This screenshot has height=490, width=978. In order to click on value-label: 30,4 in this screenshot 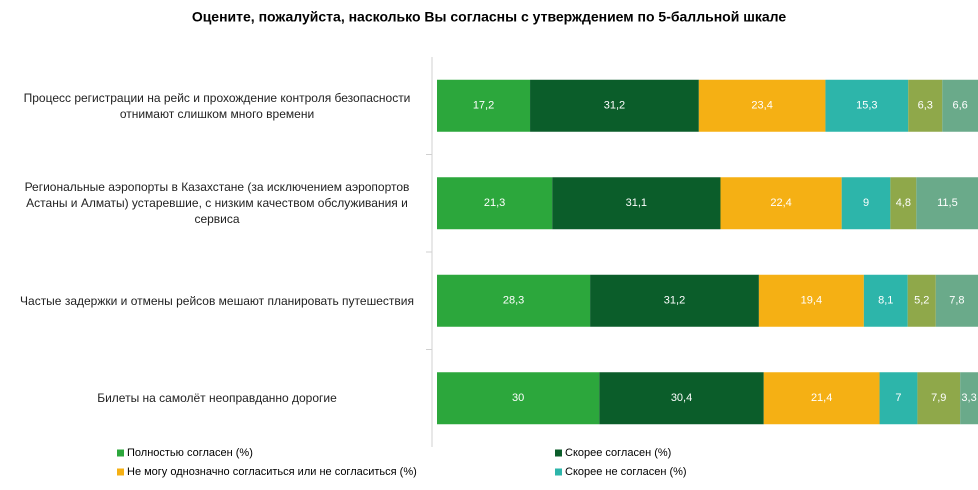, I will do `click(681, 398)`.